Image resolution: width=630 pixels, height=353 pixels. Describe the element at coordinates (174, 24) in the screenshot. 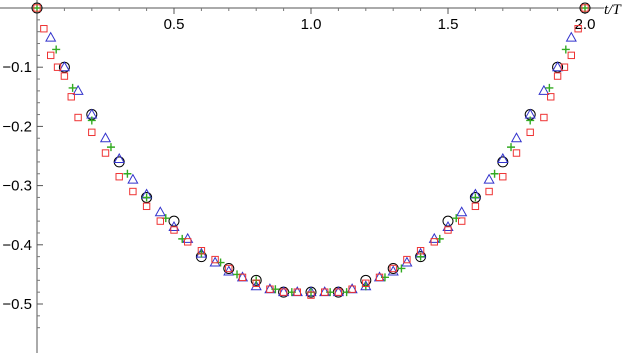

I see `x-tick-label: 0.5` at that location.